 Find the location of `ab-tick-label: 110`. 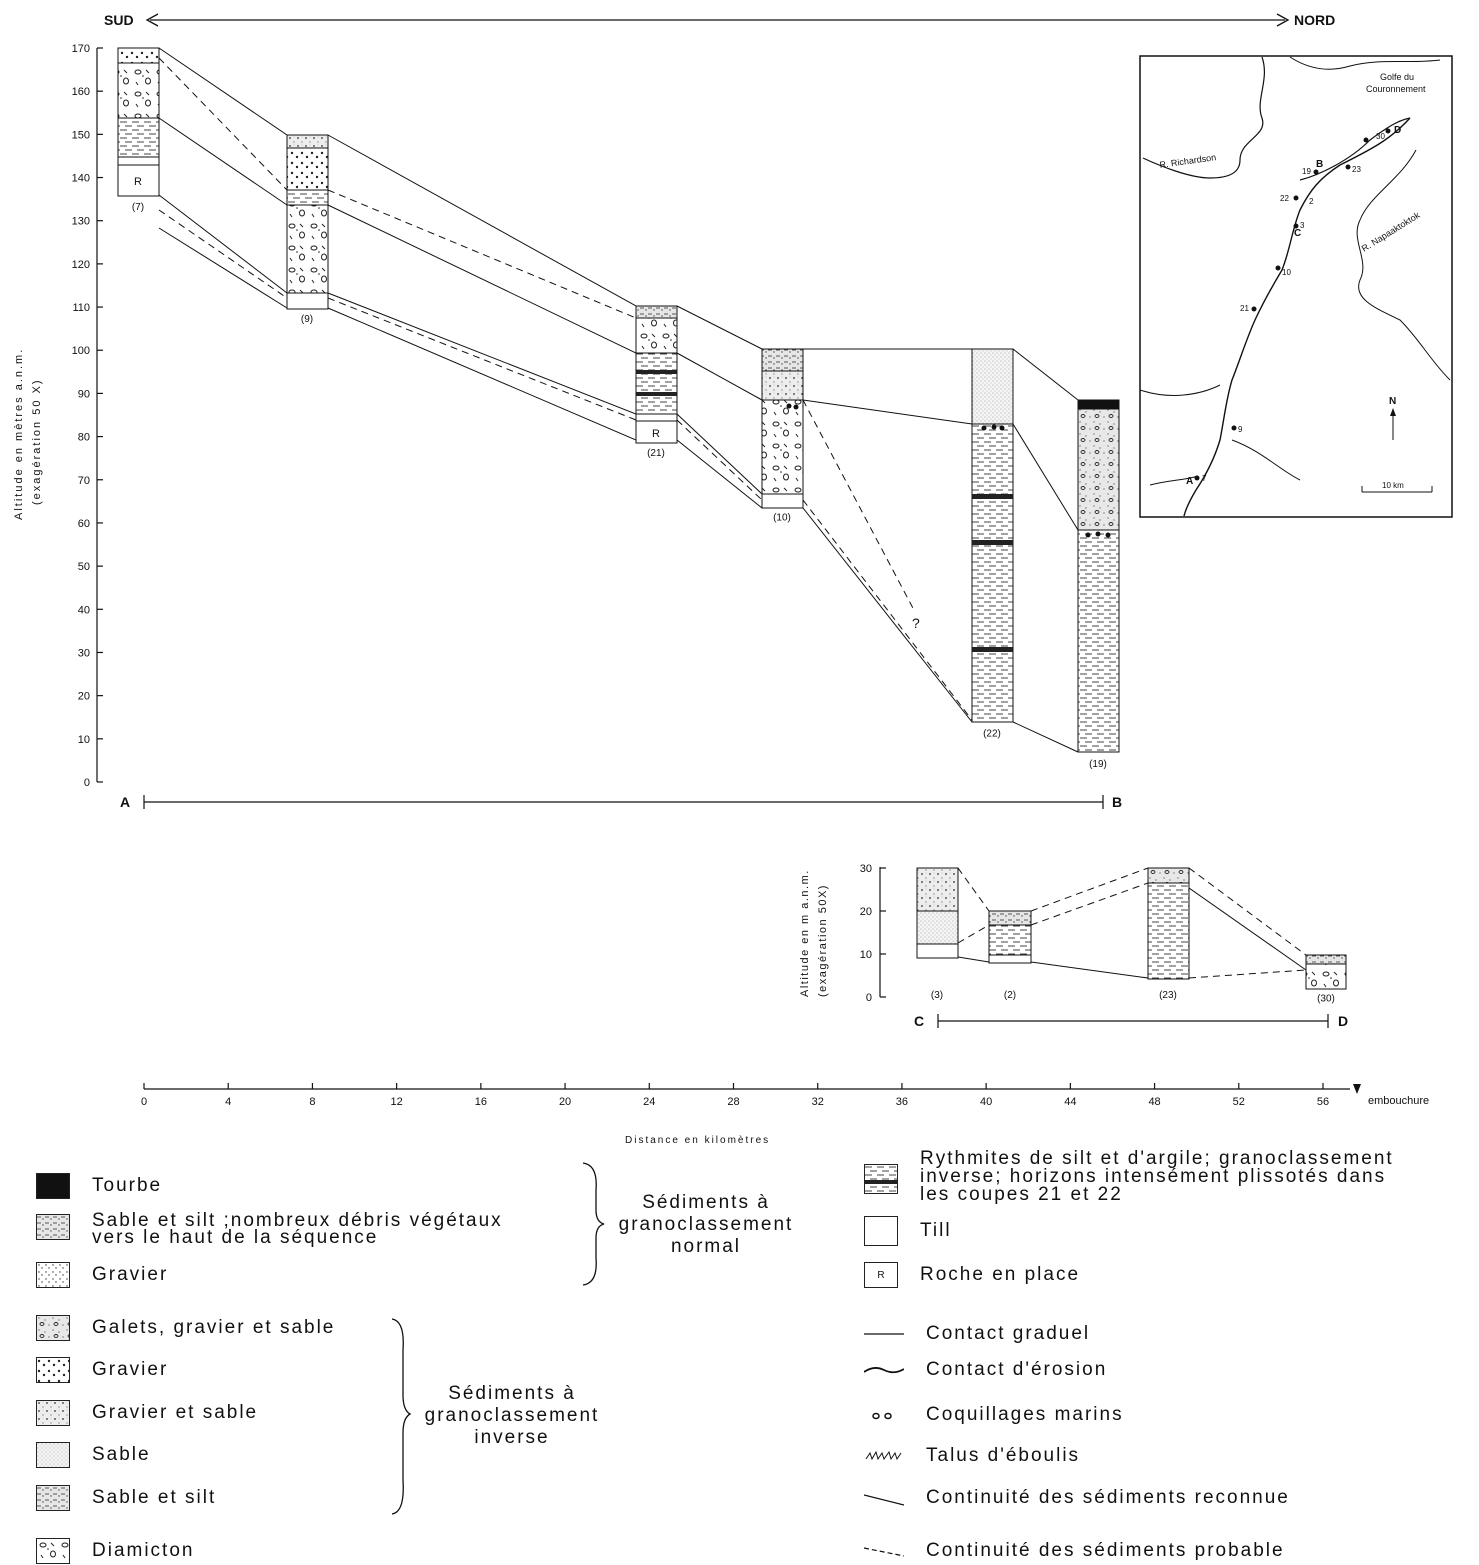

ab-tick-label: 110 is located at coordinates (81, 308).